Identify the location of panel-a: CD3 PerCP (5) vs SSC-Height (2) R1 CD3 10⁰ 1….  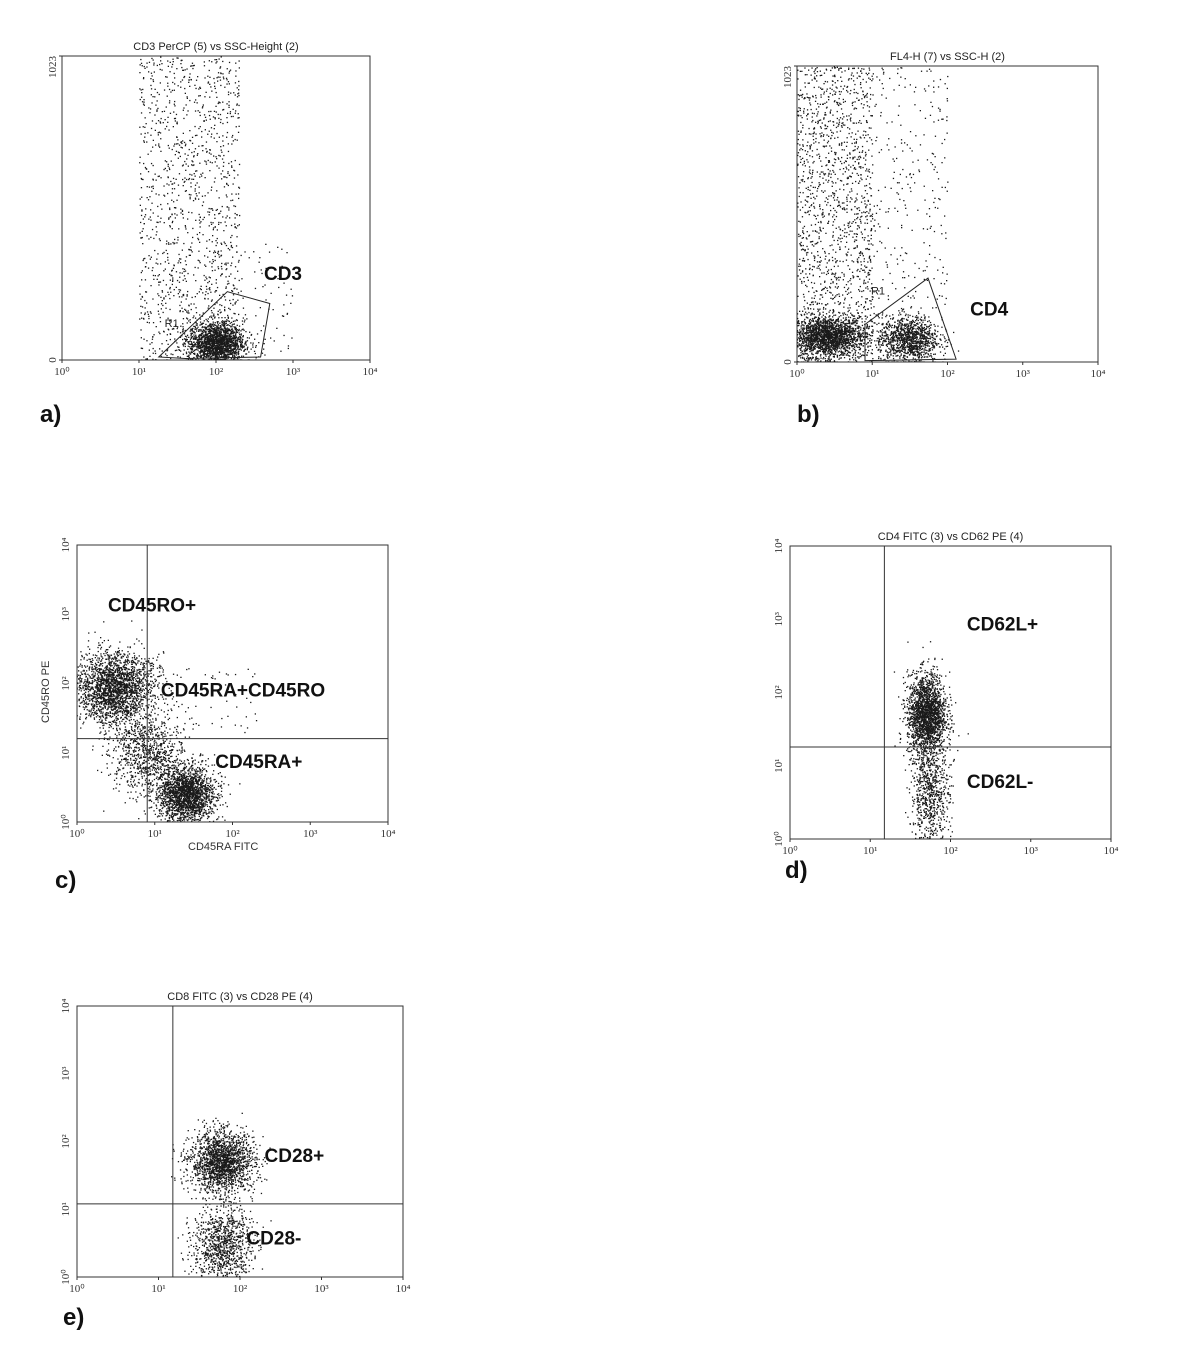
(209, 234).